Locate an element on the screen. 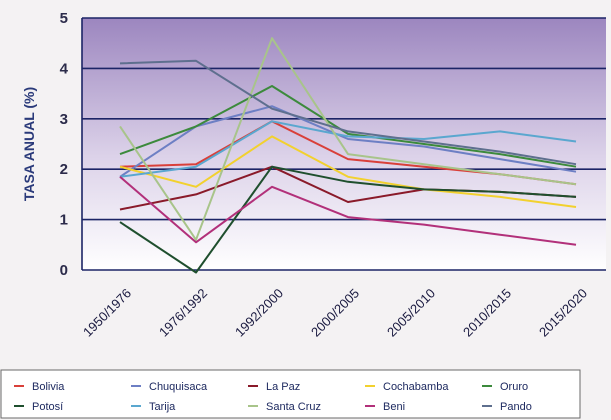 This screenshot has width=611, height=420. x-tick-label: 2010/2015 is located at coordinates (487, 313).